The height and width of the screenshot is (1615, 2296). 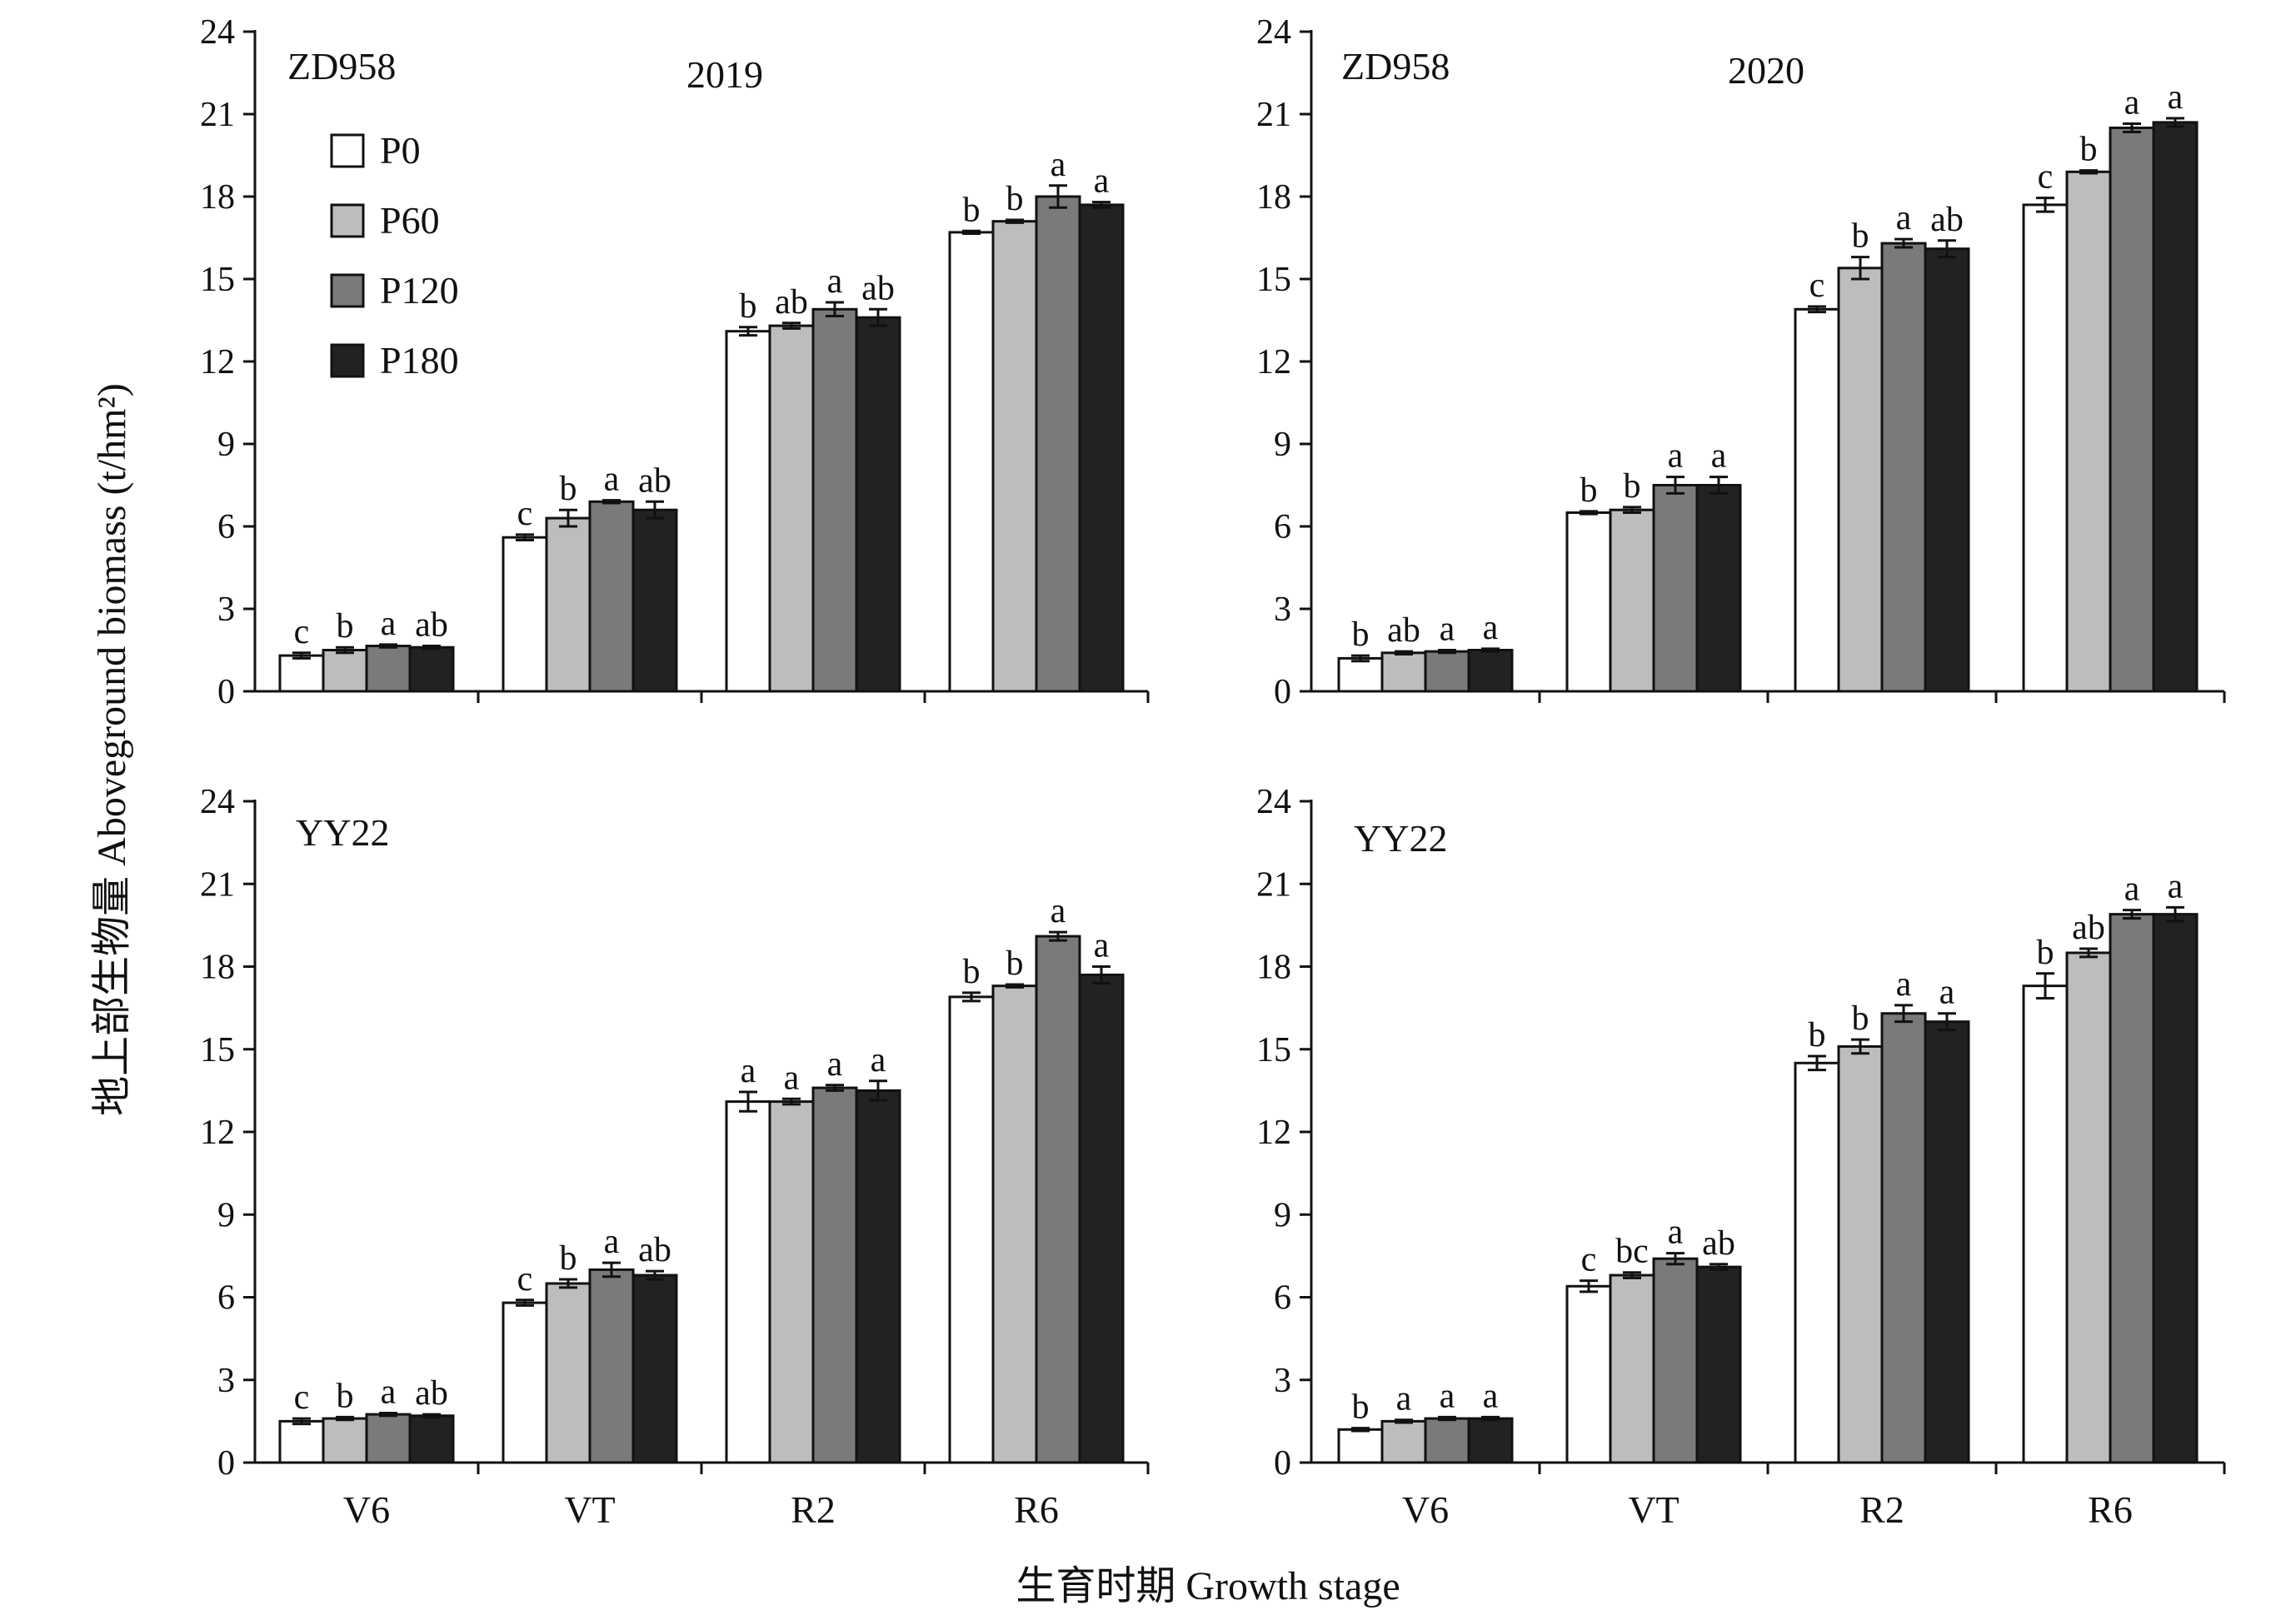 I want to click on y-tick-label: 0, so click(x=226, y=1463).